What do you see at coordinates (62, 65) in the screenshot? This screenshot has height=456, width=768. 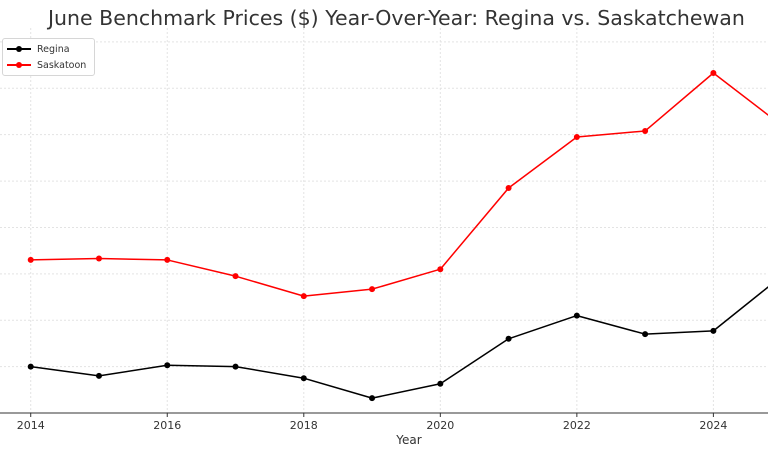 I see `legend-label-saskatoon: Saskatoon` at bounding box center [62, 65].